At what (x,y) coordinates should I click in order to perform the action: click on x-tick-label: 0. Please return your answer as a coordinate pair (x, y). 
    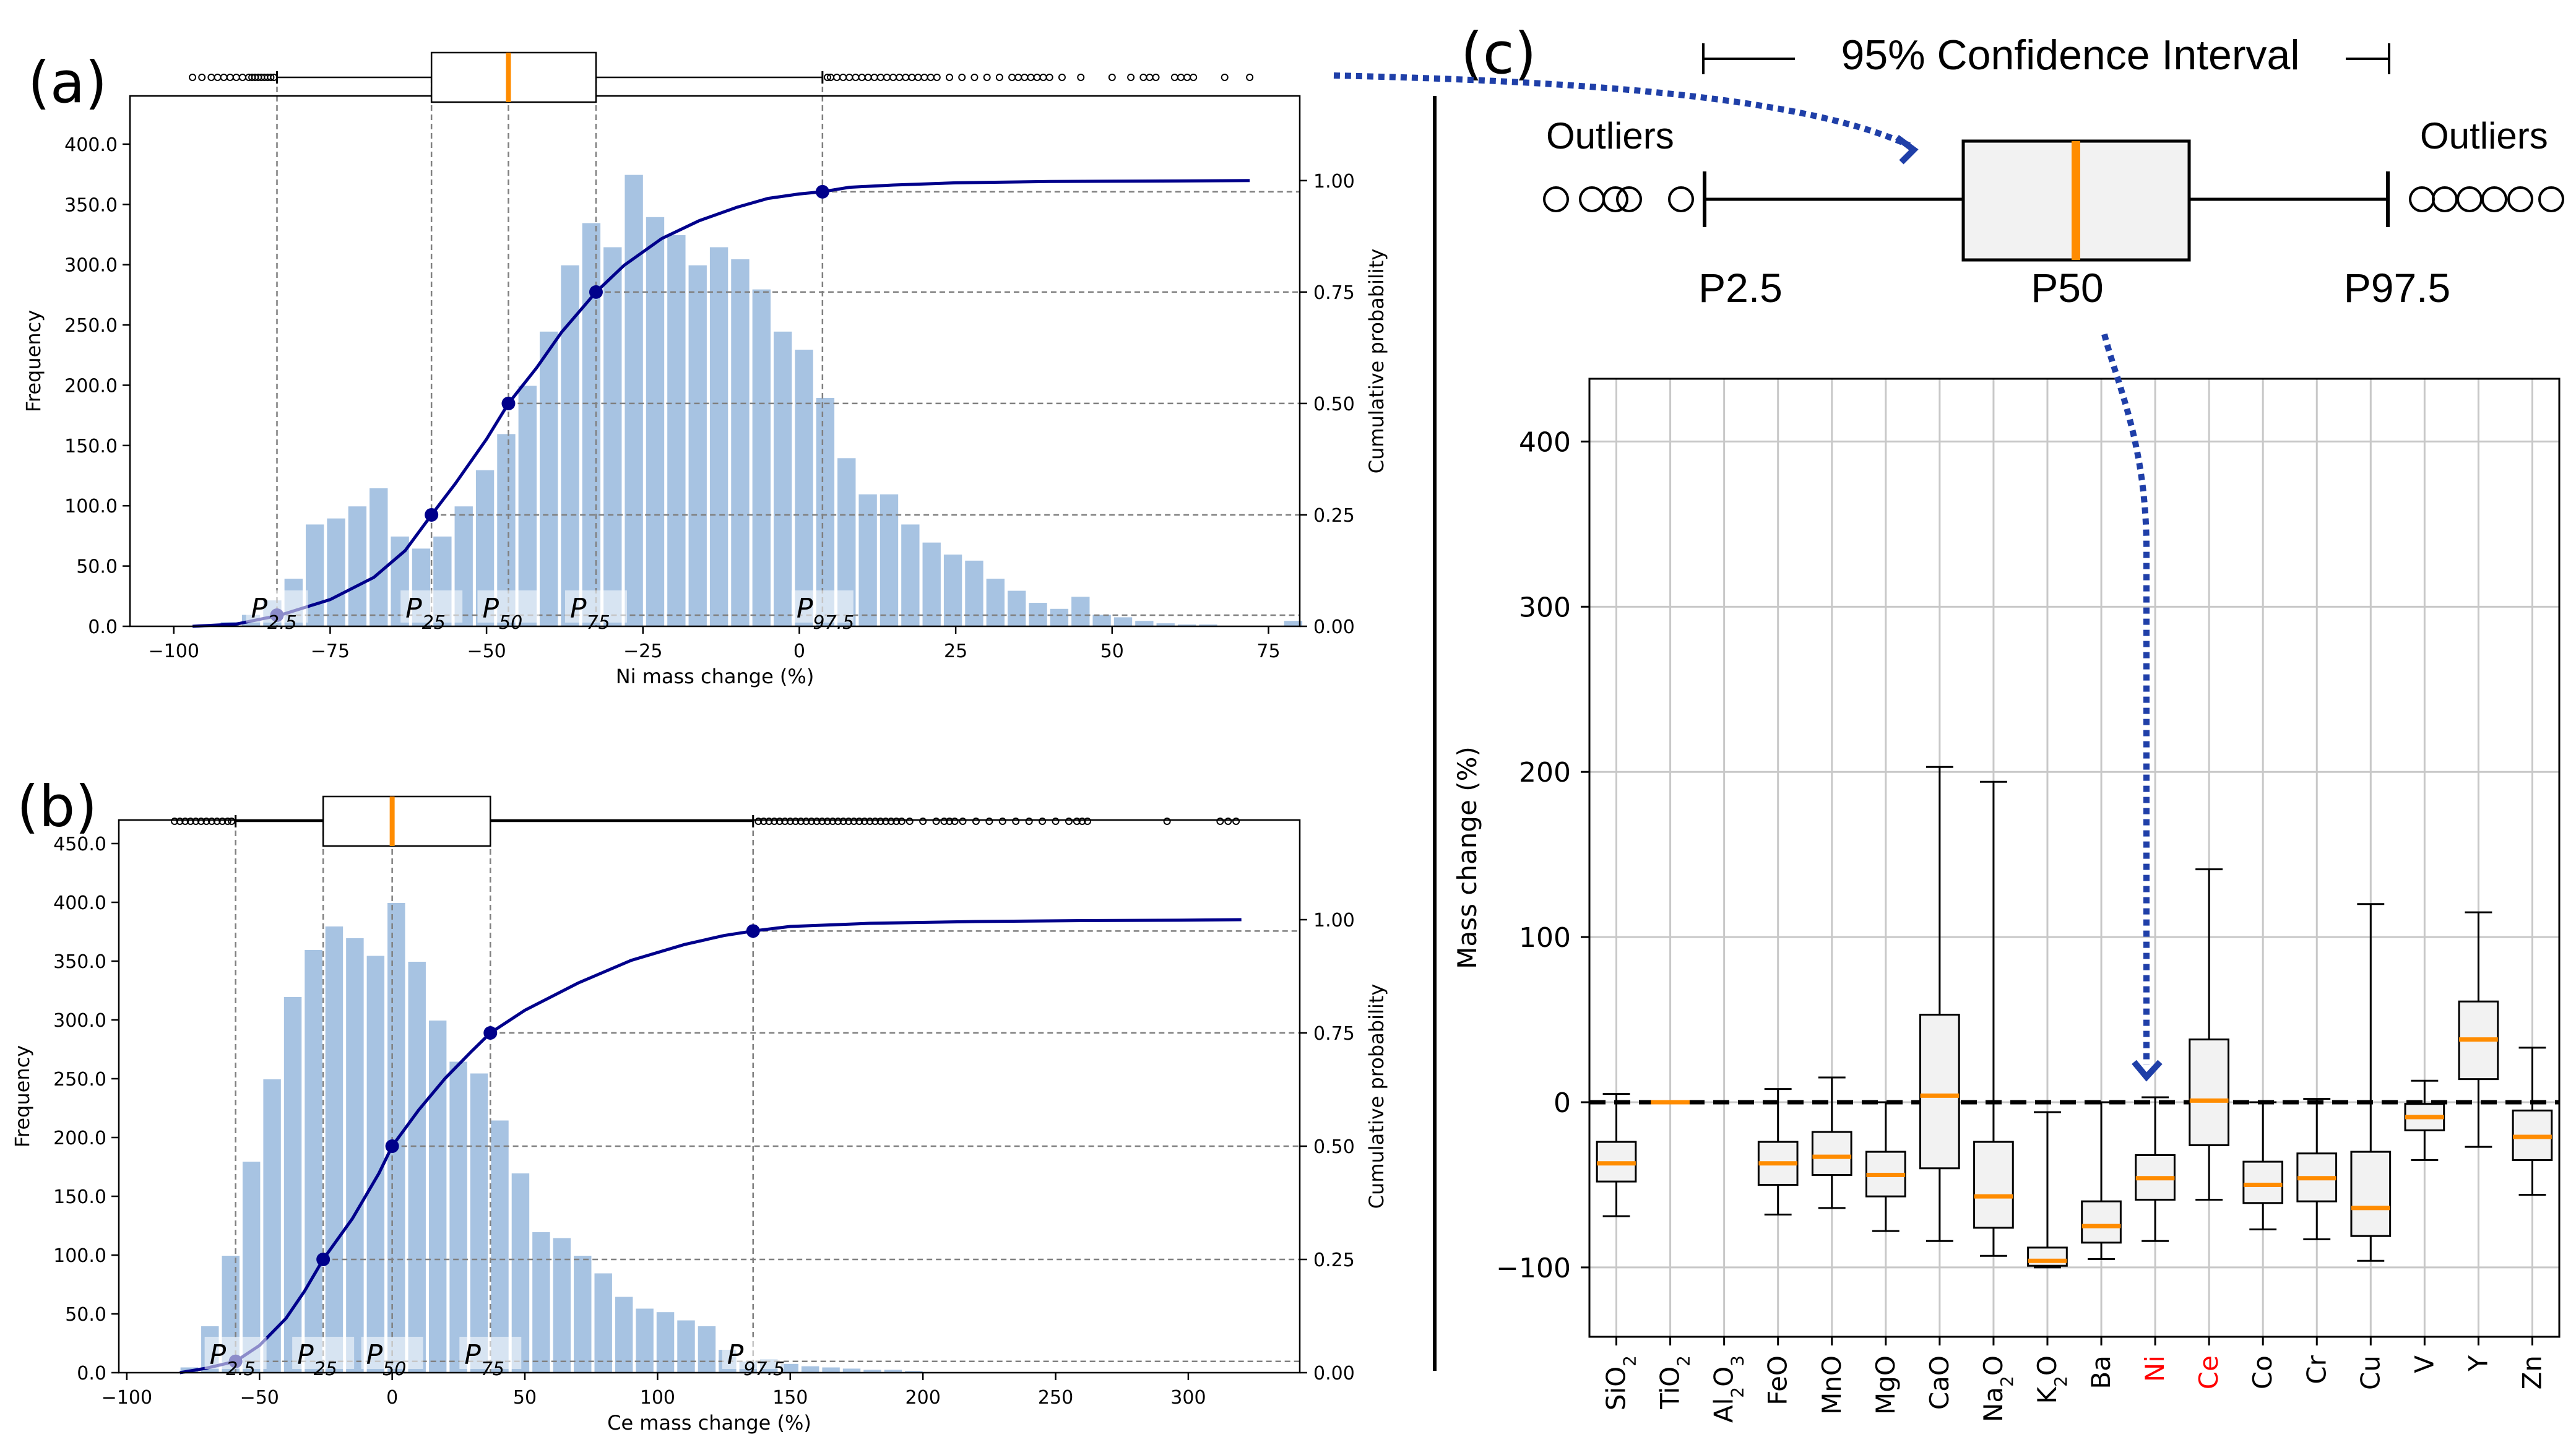
    Looking at the image, I should click on (799, 651).